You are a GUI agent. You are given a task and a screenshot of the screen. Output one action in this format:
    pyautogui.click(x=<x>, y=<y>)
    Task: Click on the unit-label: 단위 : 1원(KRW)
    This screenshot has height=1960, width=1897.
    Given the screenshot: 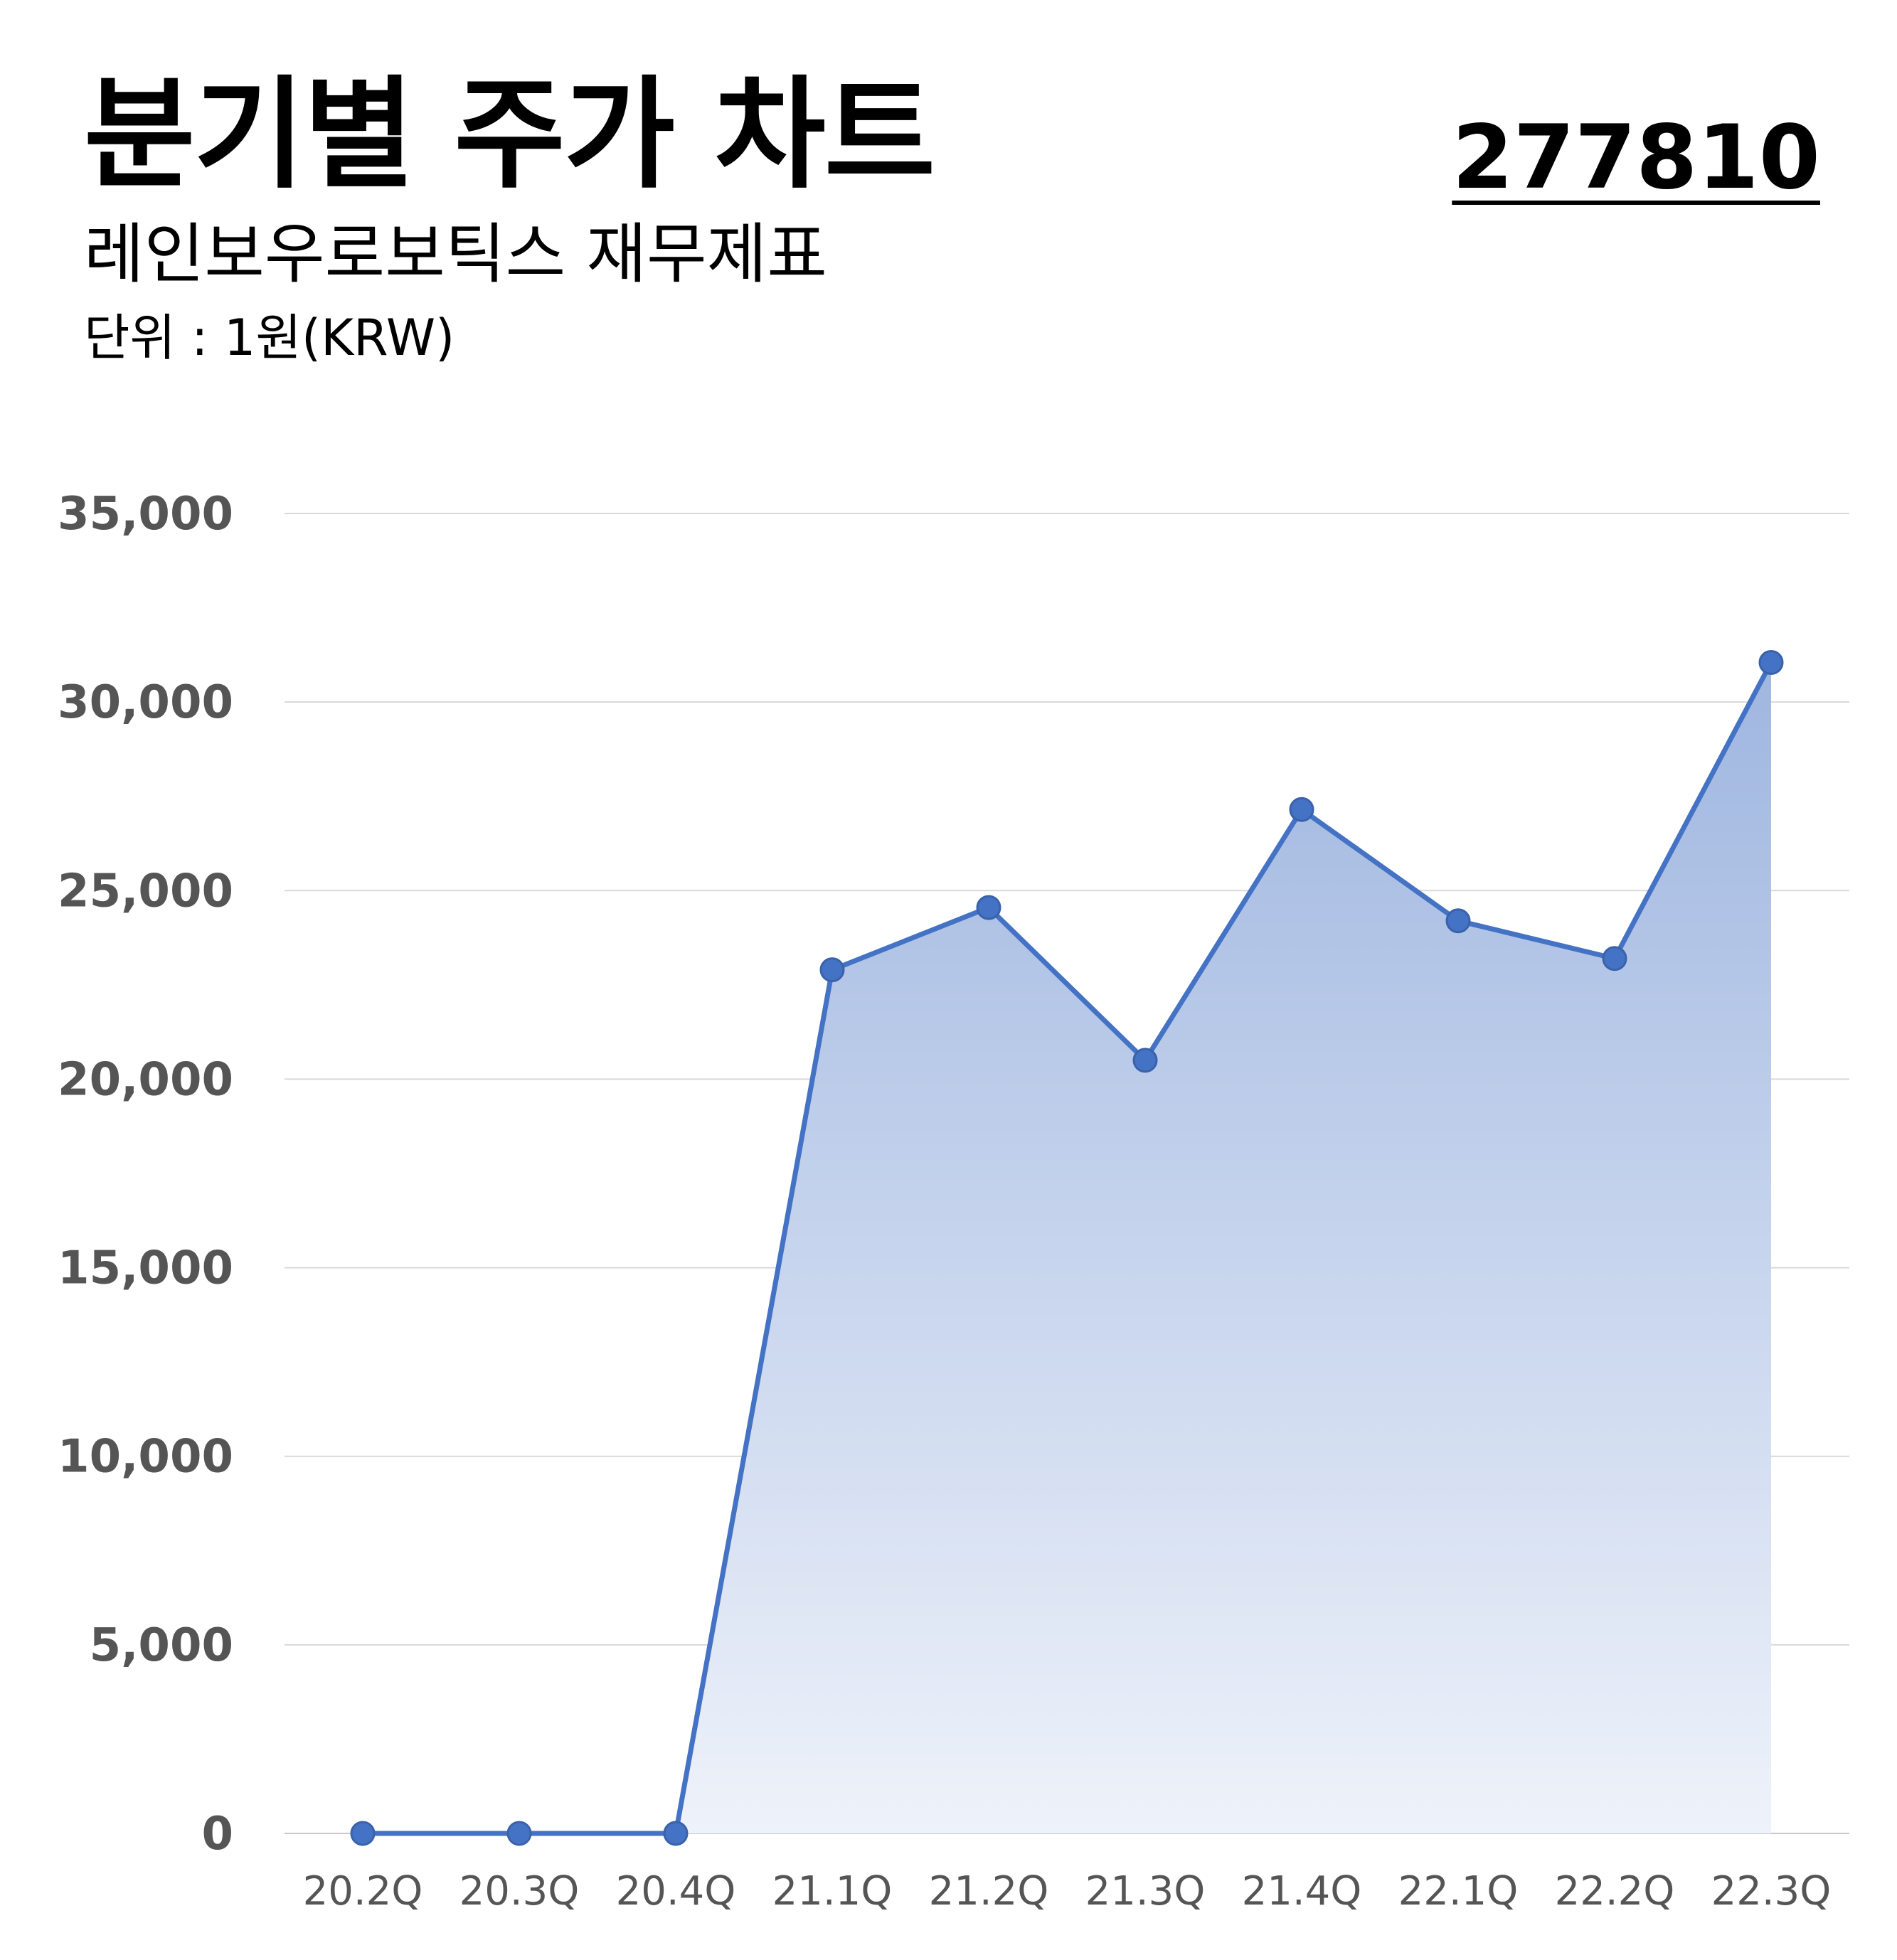 What is the action you would take?
    pyautogui.click(x=270, y=338)
    